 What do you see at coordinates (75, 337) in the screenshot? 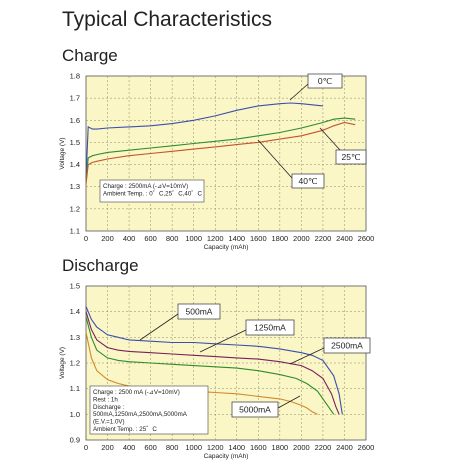
I see `discharge-y-tick-label: 1.3` at bounding box center [75, 337].